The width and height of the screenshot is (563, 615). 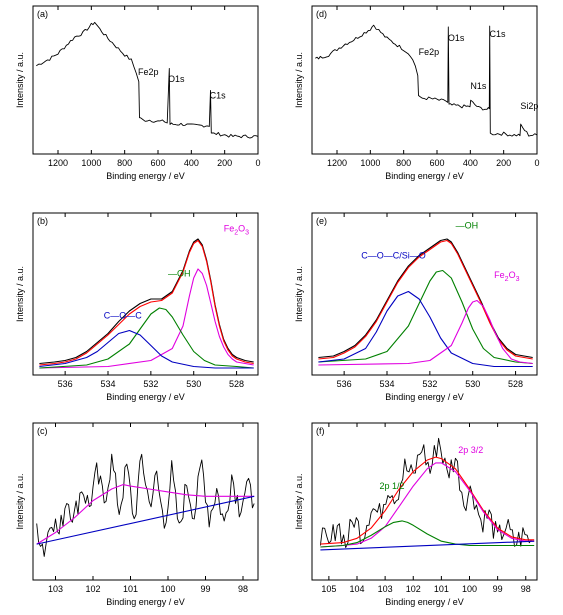 I want to click on peak-annotation: 2p 3/2, so click(x=470, y=450).